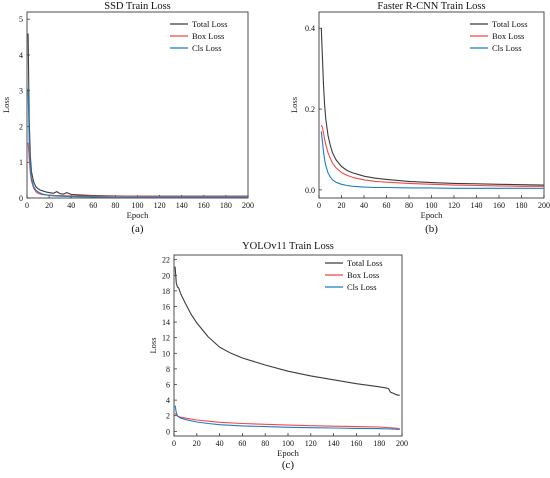 This screenshot has height=478, width=550. What do you see at coordinates (168, 369) in the screenshot?
I see `y-tick-label: 8` at bounding box center [168, 369].